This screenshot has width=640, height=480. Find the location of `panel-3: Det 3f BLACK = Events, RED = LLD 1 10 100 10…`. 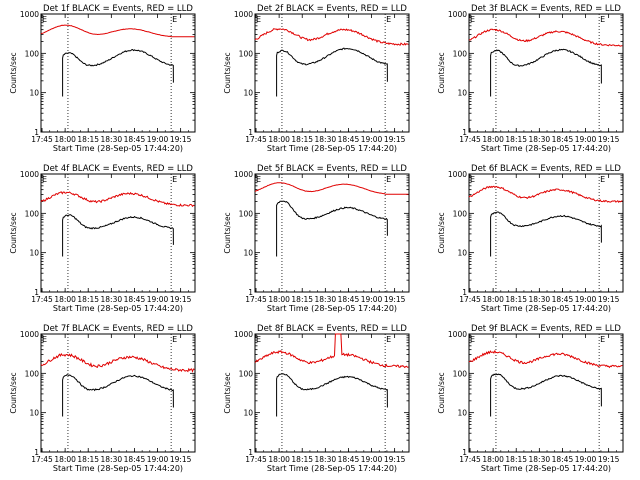

panel-3: Det 3f BLACK = Events, RED = LLD 1 10 100 10… is located at coordinates (530, 78).